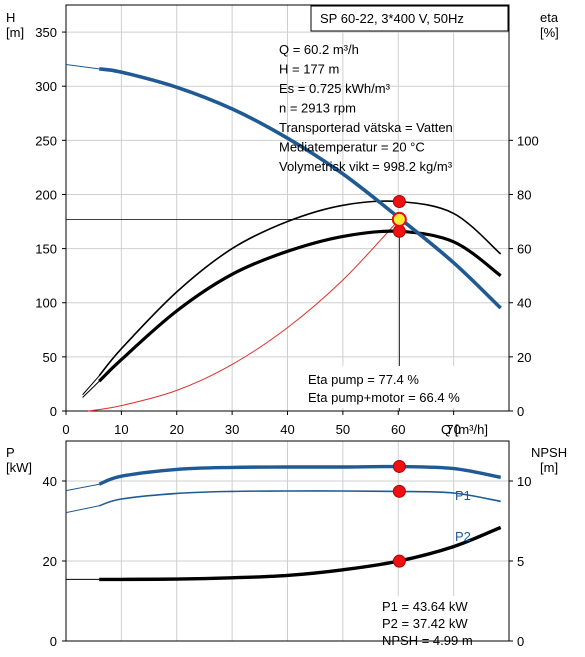 This screenshot has width=585, height=657. What do you see at coordinates (549, 32) in the screenshot?
I see `y-axis-unit-eta: [%]` at bounding box center [549, 32].